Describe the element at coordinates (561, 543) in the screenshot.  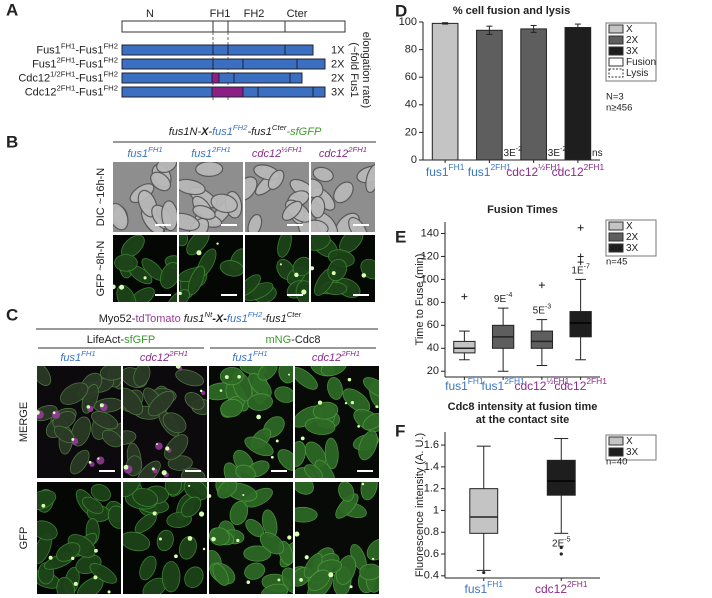
I see `significance: 2E-5` at that location.